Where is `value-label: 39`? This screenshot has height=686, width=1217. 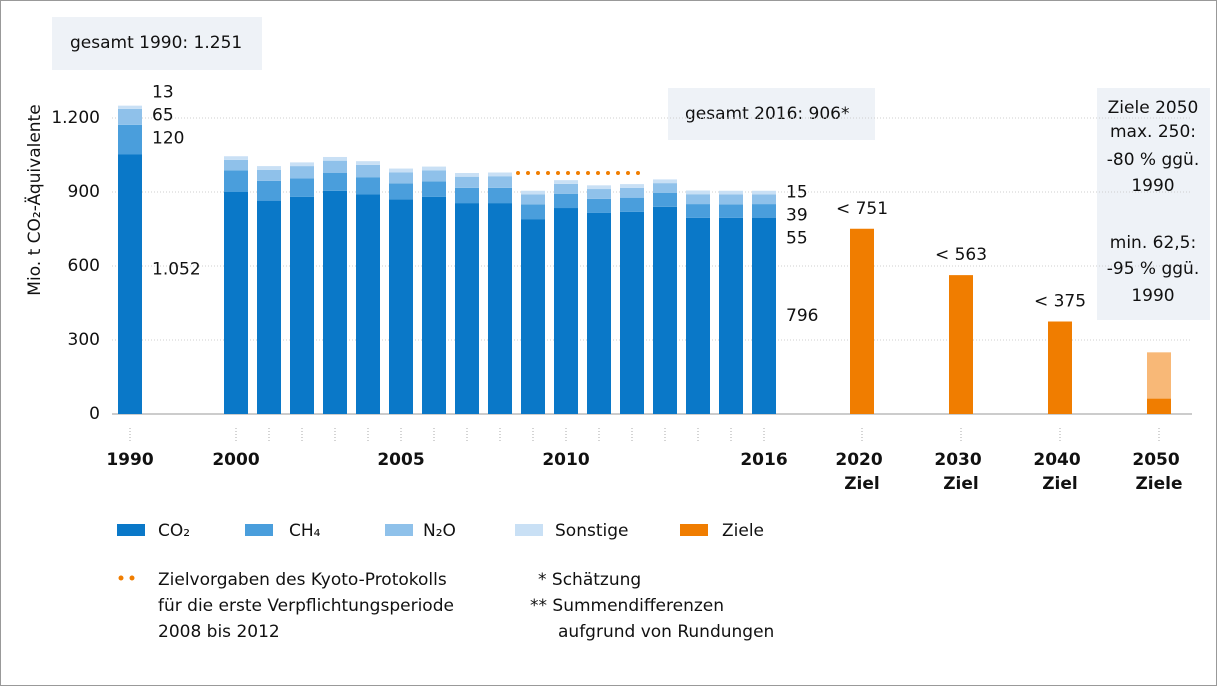 value-label: 39 is located at coordinates (797, 216).